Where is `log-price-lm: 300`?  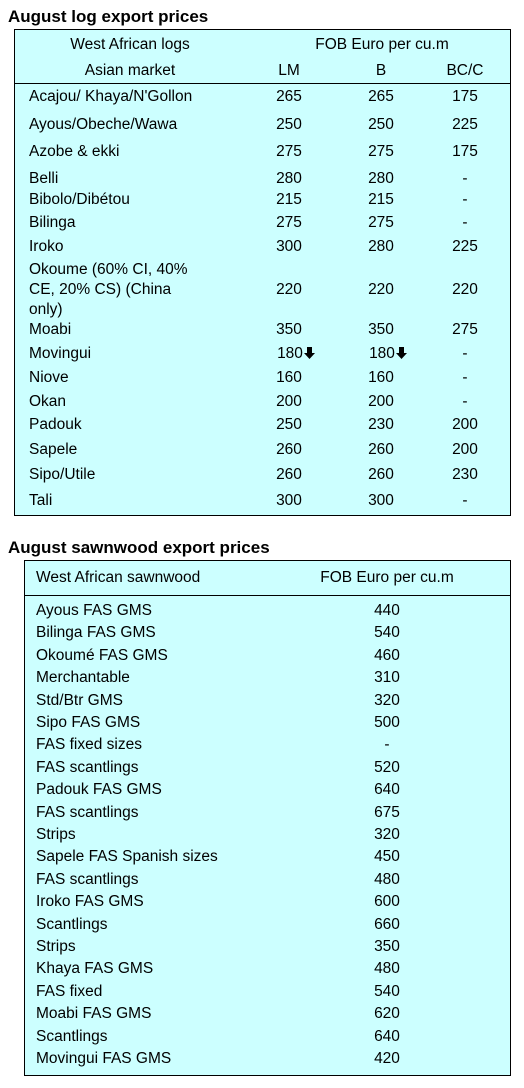 log-price-lm: 300 is located at coordinates (289, 501).